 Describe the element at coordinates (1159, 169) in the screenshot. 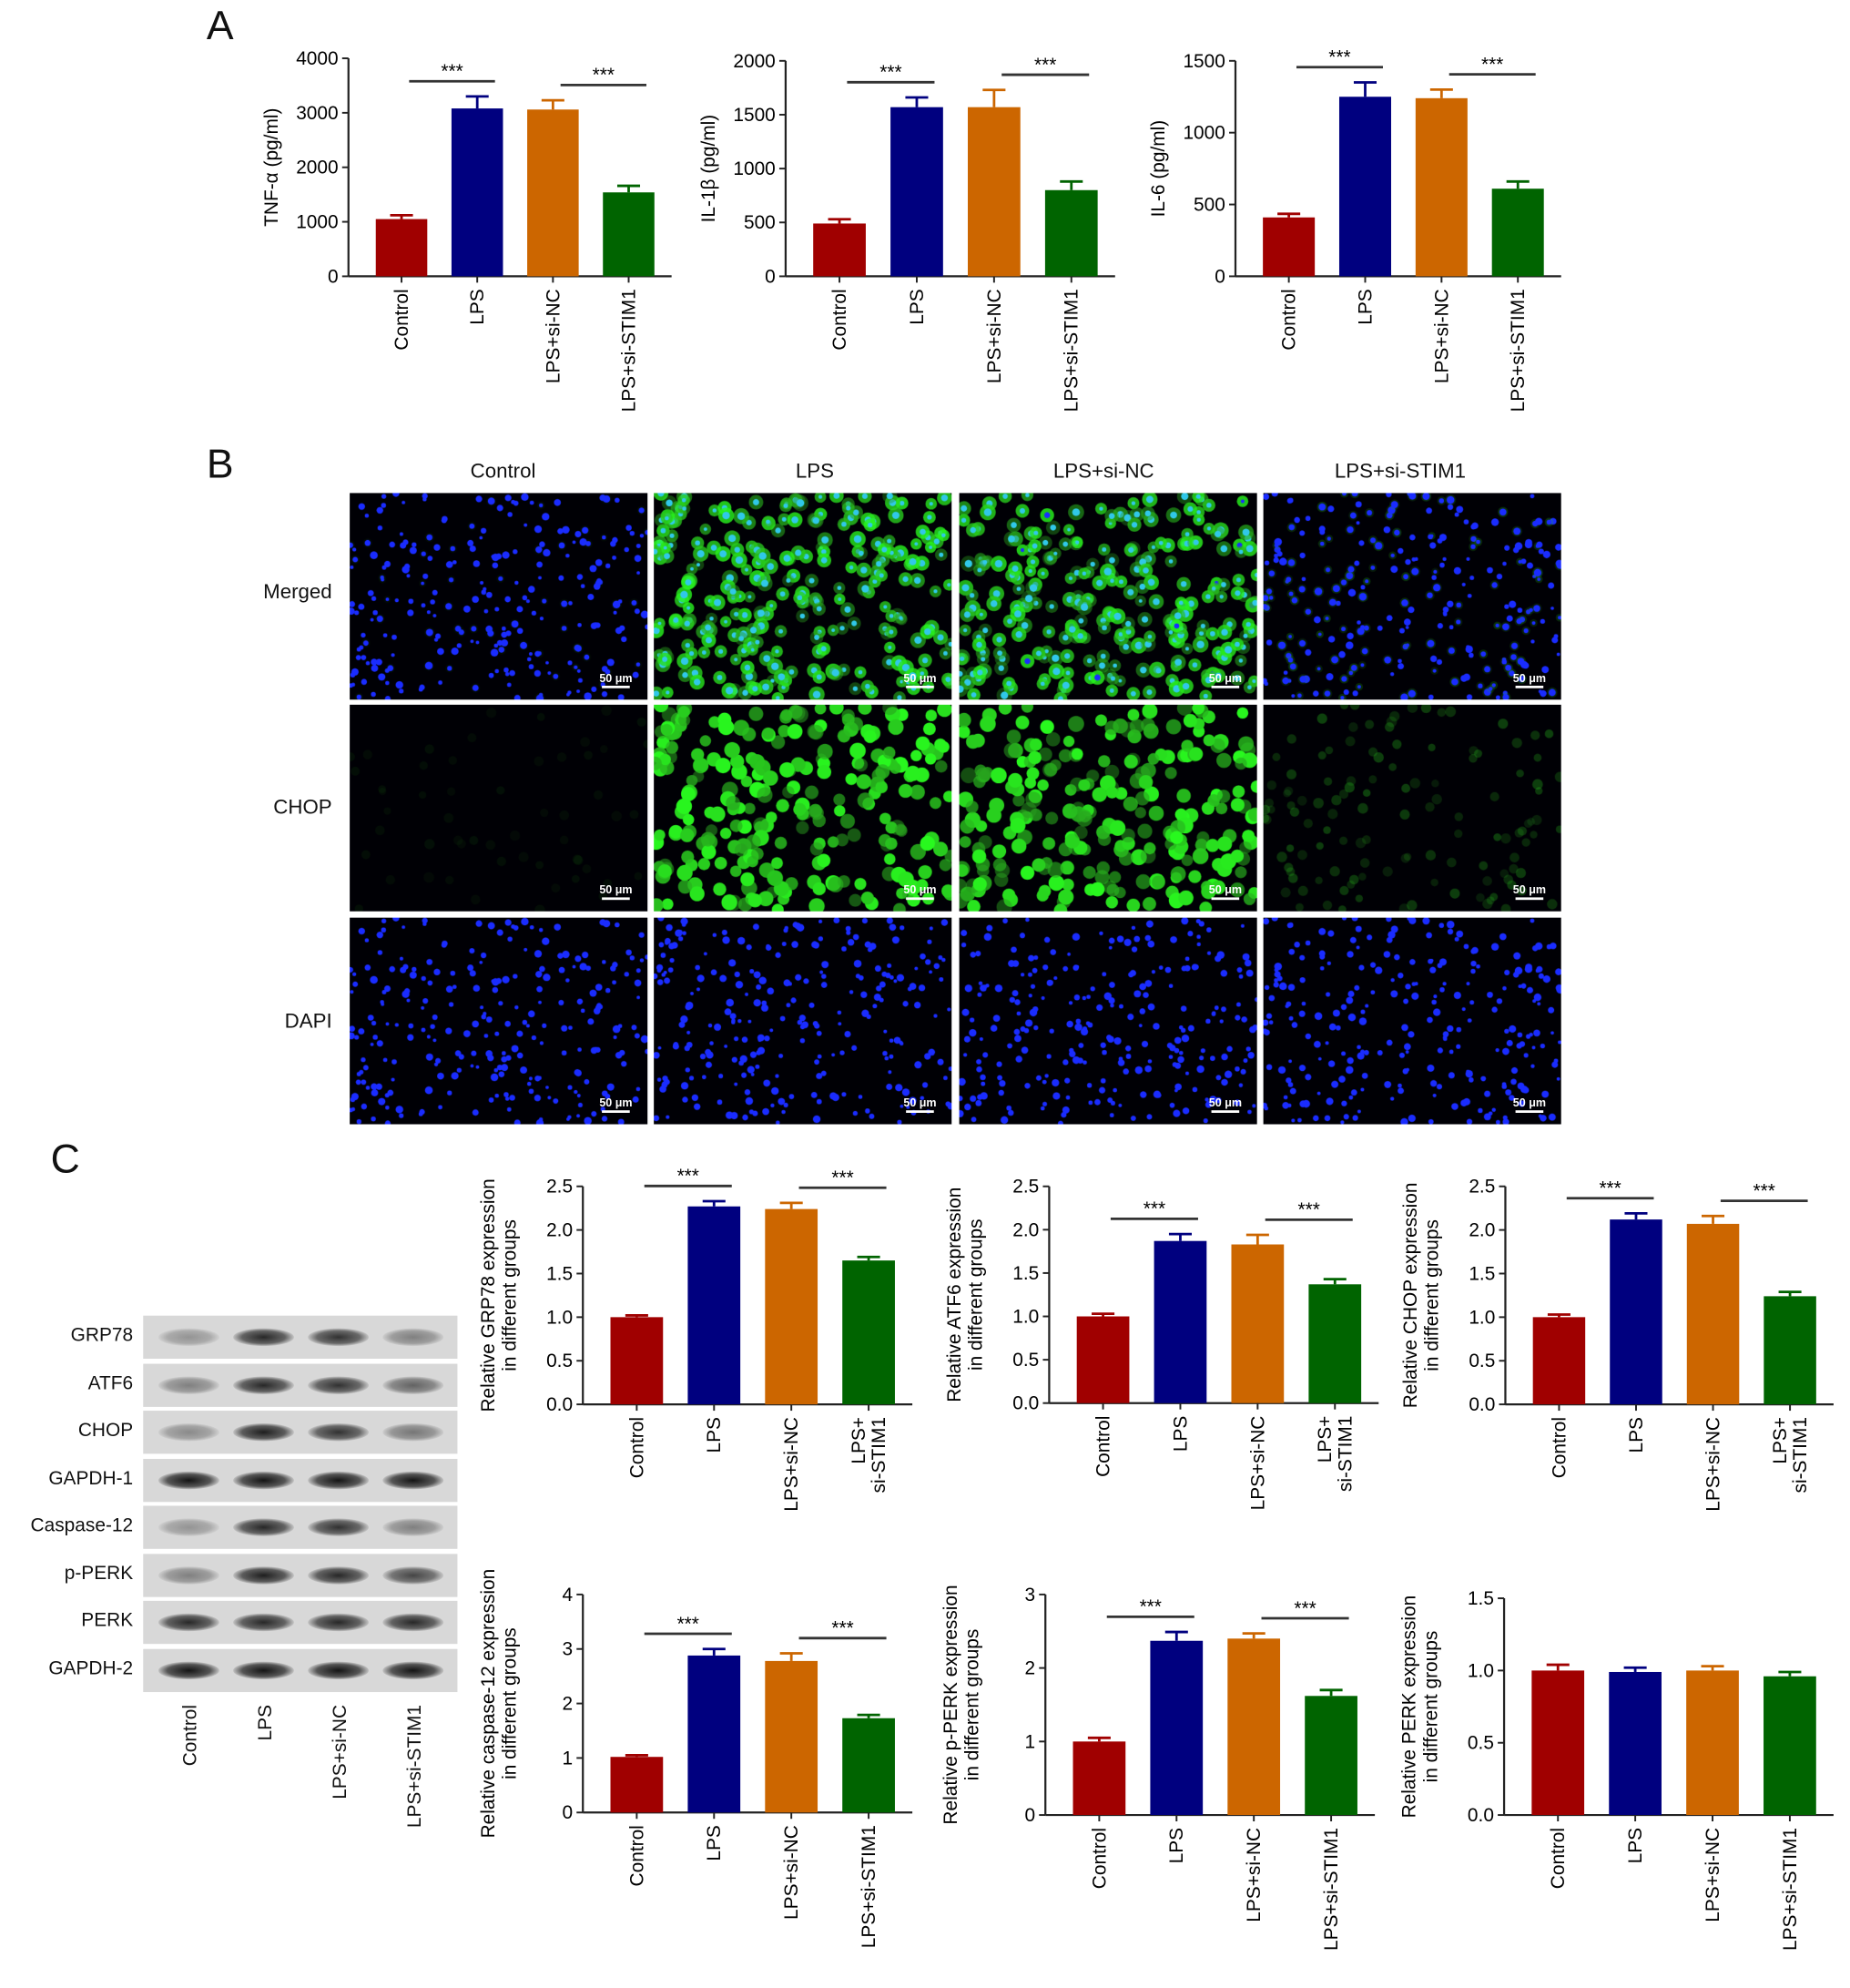

I see `y-axis-label: IL-6 (pg/ml)` at that location.